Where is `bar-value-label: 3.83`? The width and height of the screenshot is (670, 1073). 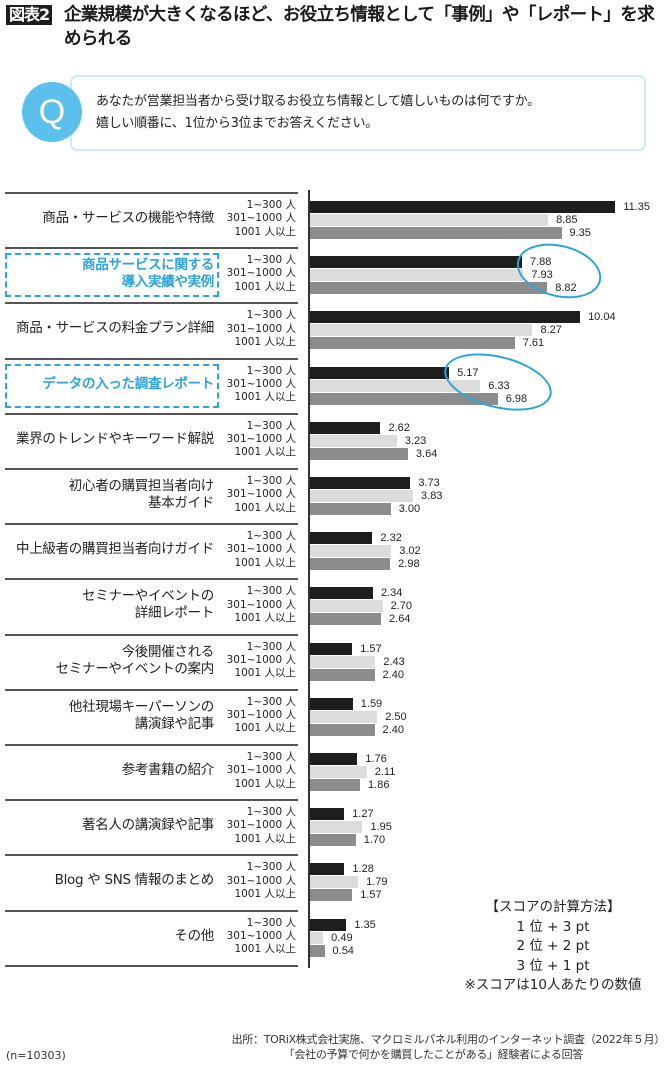 bar-value-label: 3.83 is located at coordinates (432, 496).